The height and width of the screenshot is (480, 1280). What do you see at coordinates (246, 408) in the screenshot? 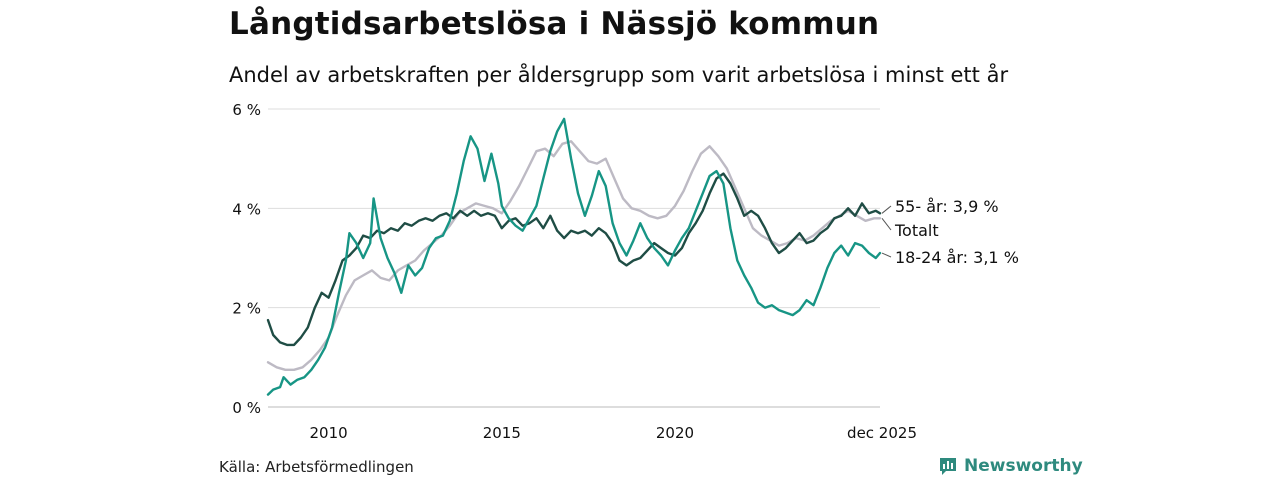
I see `y-tick-label: 0 %` at bounding box center [246, 408].